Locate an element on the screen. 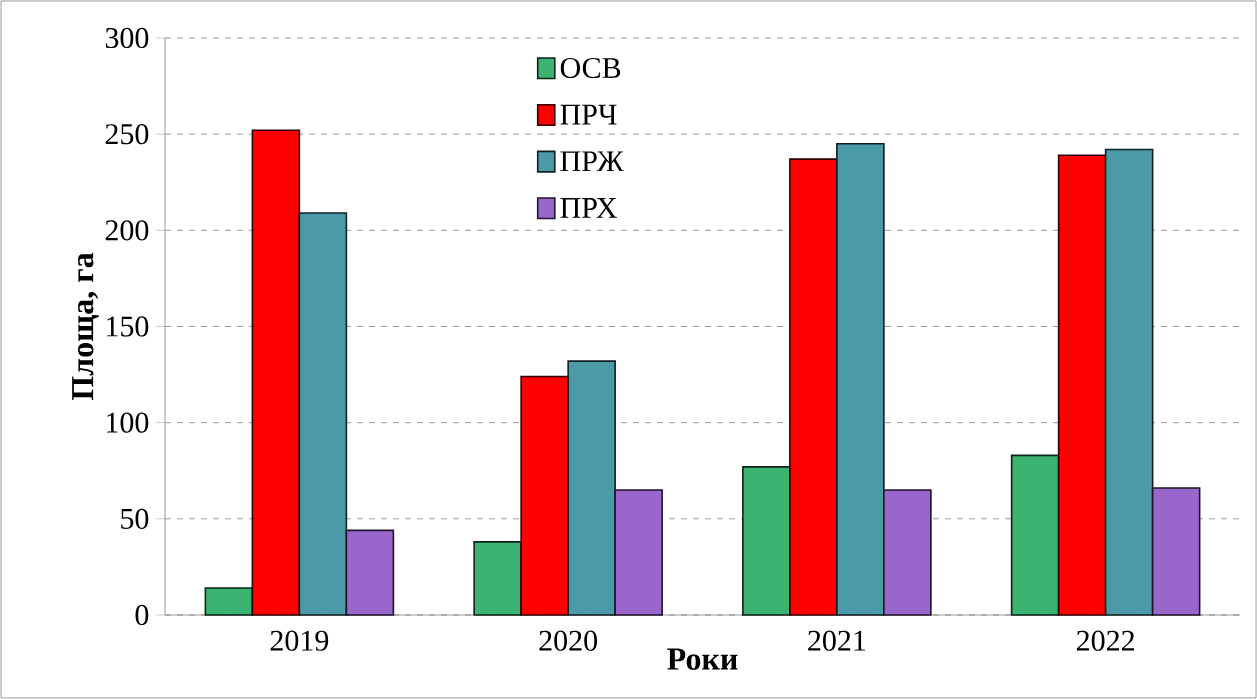  y-tick-label: 150 is located at coordinates (128, 326).